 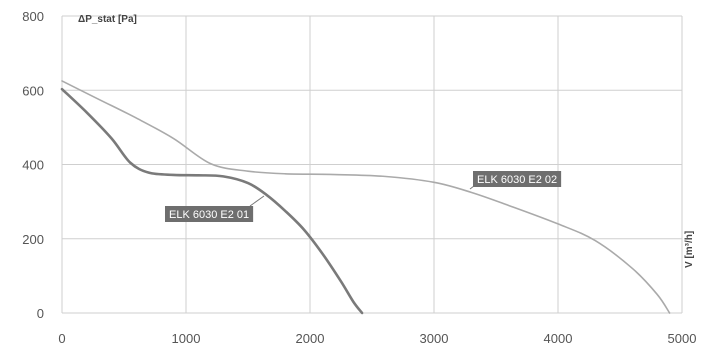 I want to click on y-axis-label: ΔP_stat [Pa], so click(x=107, y=19).